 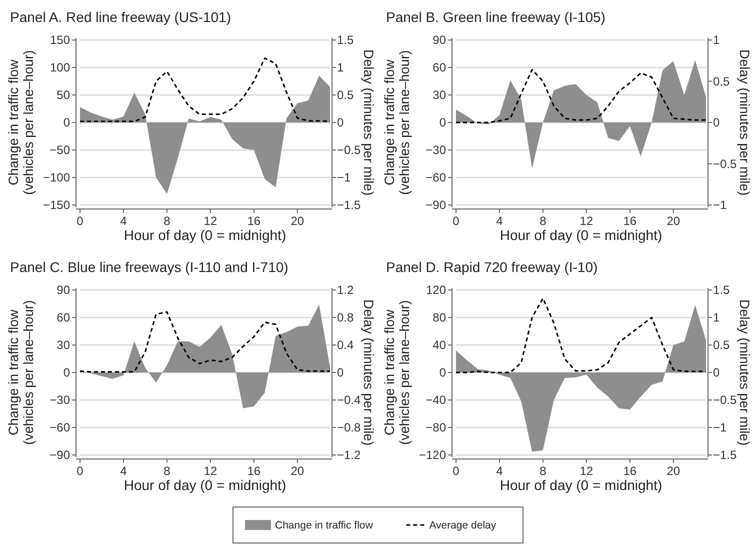 What do you see at coordinates (349, 455) in the screenshot?
I see `y2-tick-label: −1.2` at bounding box center [349, 455].